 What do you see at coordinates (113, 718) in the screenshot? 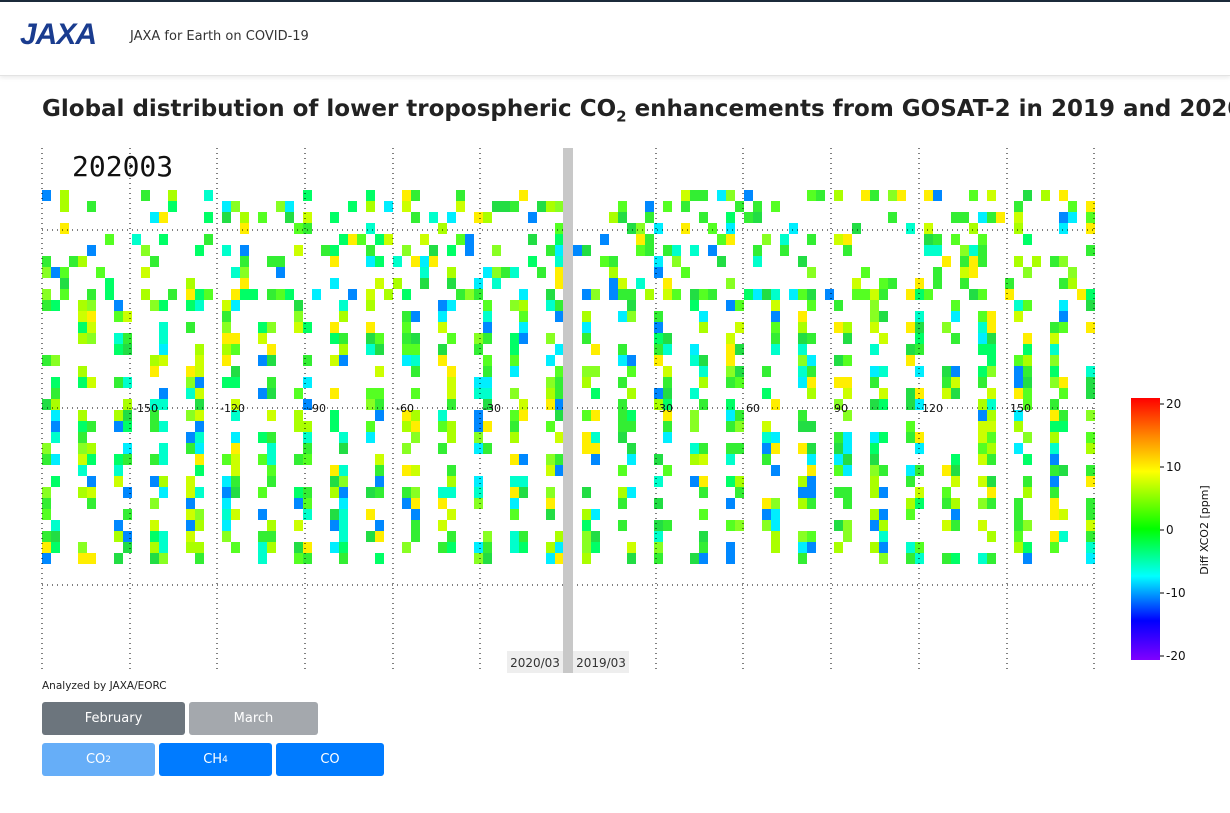
I see `month-button: February` at bounding box center [113, 718].